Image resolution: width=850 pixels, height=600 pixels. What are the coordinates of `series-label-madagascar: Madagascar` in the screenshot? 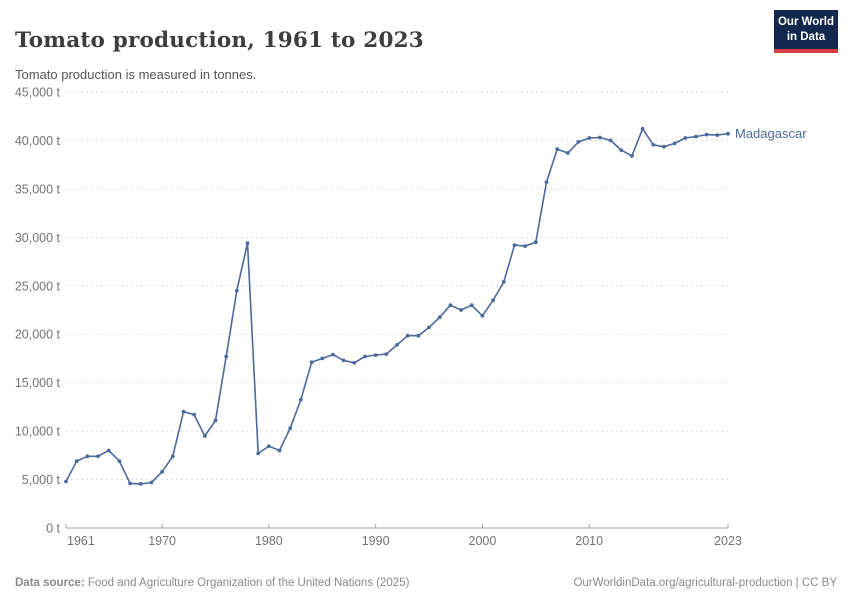 It's located at (771, 133).